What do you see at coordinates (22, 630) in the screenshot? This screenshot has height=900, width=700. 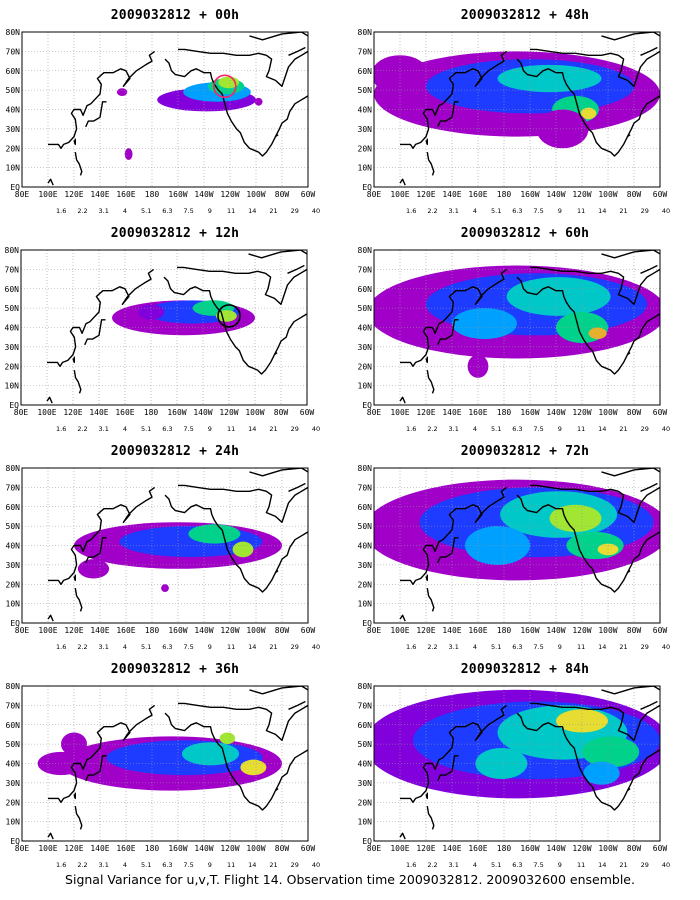 I see `x-tick-label: 80E` at bounding box center [22, 630].